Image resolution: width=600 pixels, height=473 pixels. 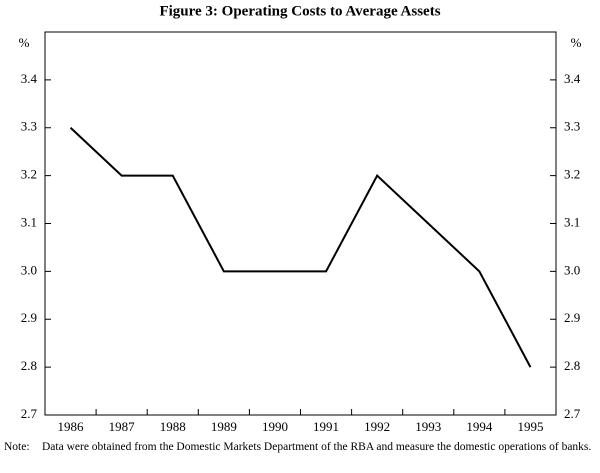 What do you see at coordinates (530, 426) in the screenshot?
I see `x-tick-label: 1995` at bounding box center [530, 426].